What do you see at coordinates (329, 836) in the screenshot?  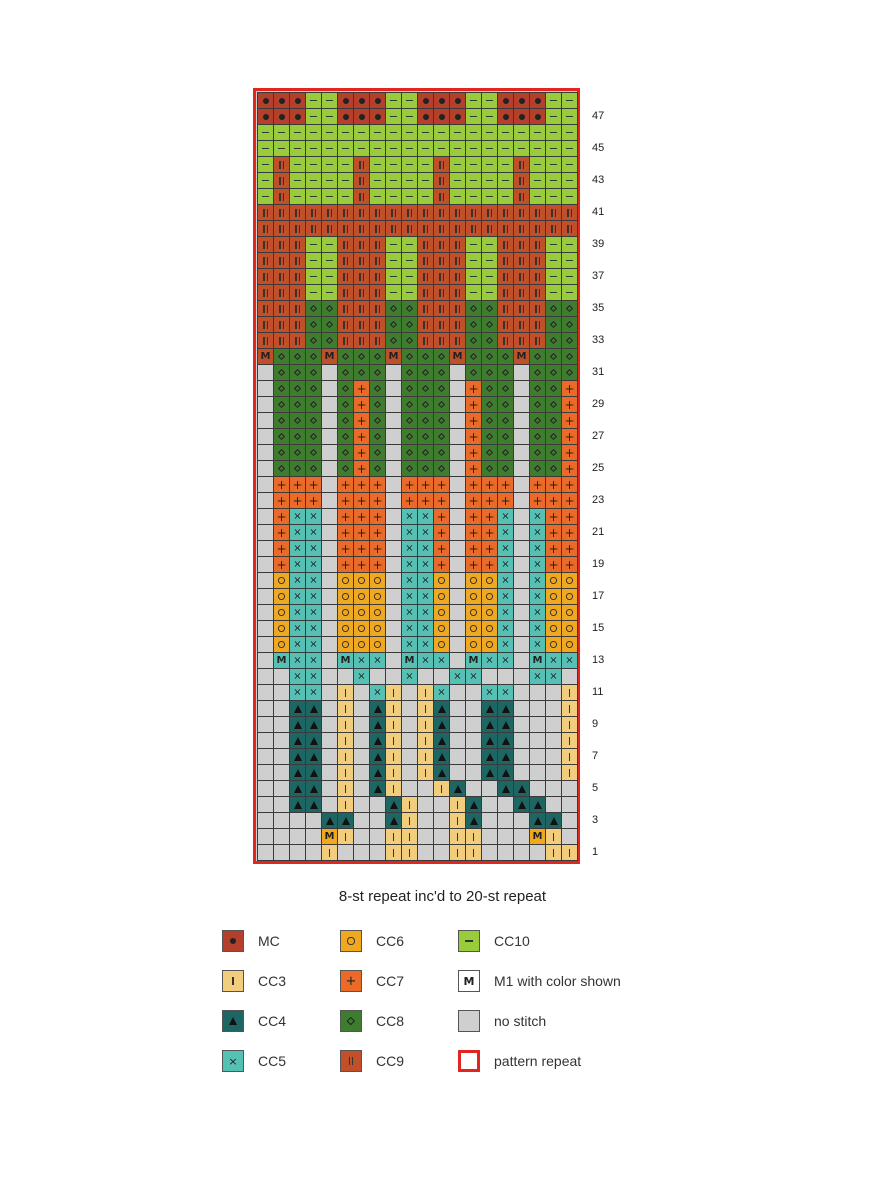 I see `m1-icon: M` at bounding box center [329, 836].